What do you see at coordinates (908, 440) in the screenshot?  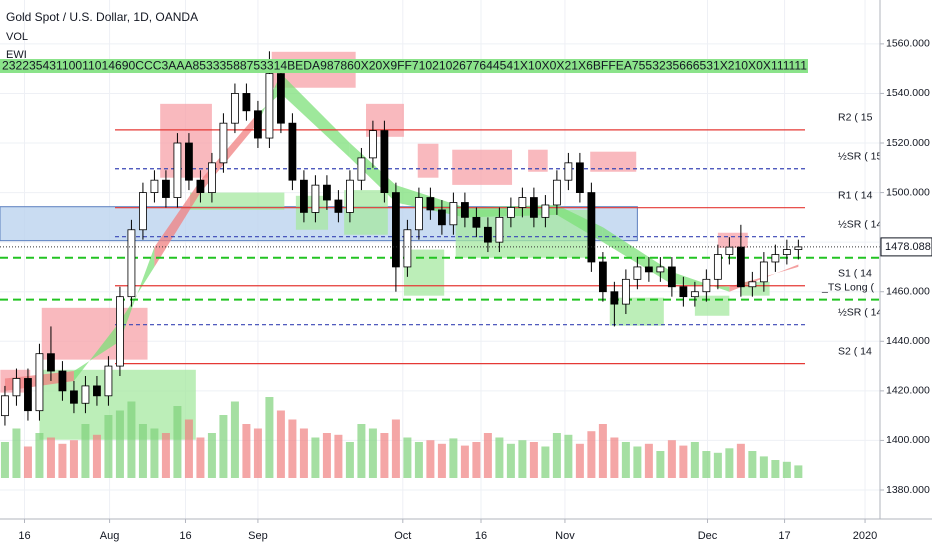 I see `y-tick-label: 1400.000` at bounding box center [908, 440].